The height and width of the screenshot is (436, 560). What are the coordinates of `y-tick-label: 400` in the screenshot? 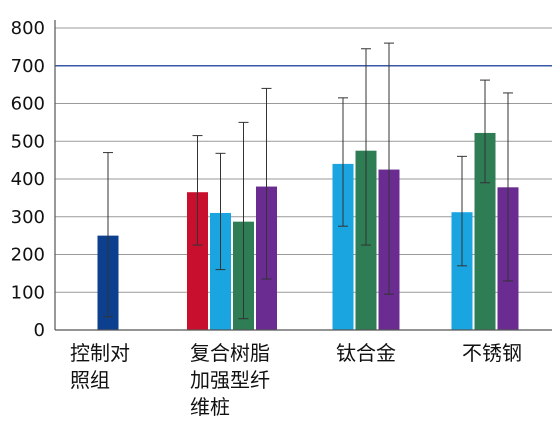 It's located at (28, 179).